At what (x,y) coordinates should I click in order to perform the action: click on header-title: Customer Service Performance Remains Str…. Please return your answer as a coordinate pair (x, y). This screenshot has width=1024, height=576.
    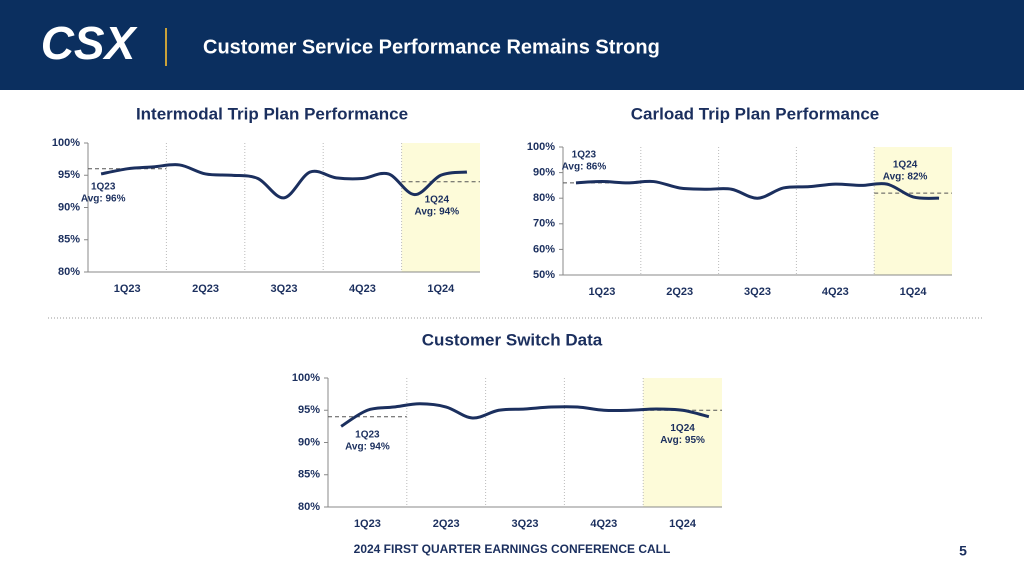
    Looking at the image, I should click on (431, 47).